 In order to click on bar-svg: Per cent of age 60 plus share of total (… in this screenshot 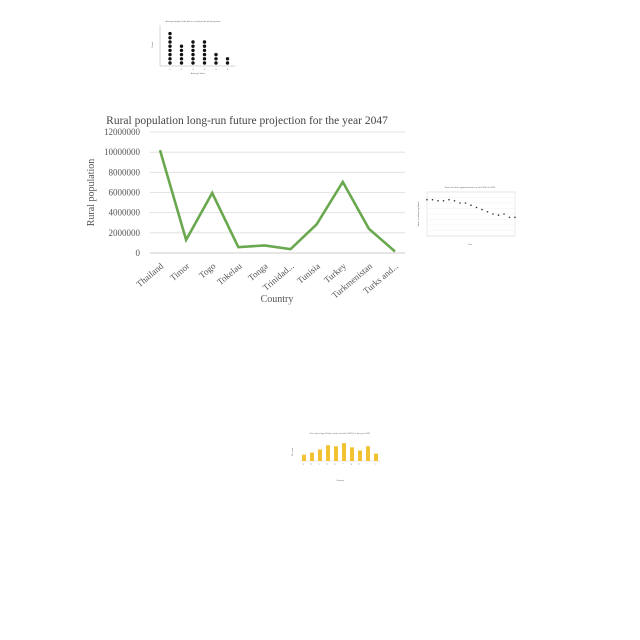, I will do `click(335, 457)`.